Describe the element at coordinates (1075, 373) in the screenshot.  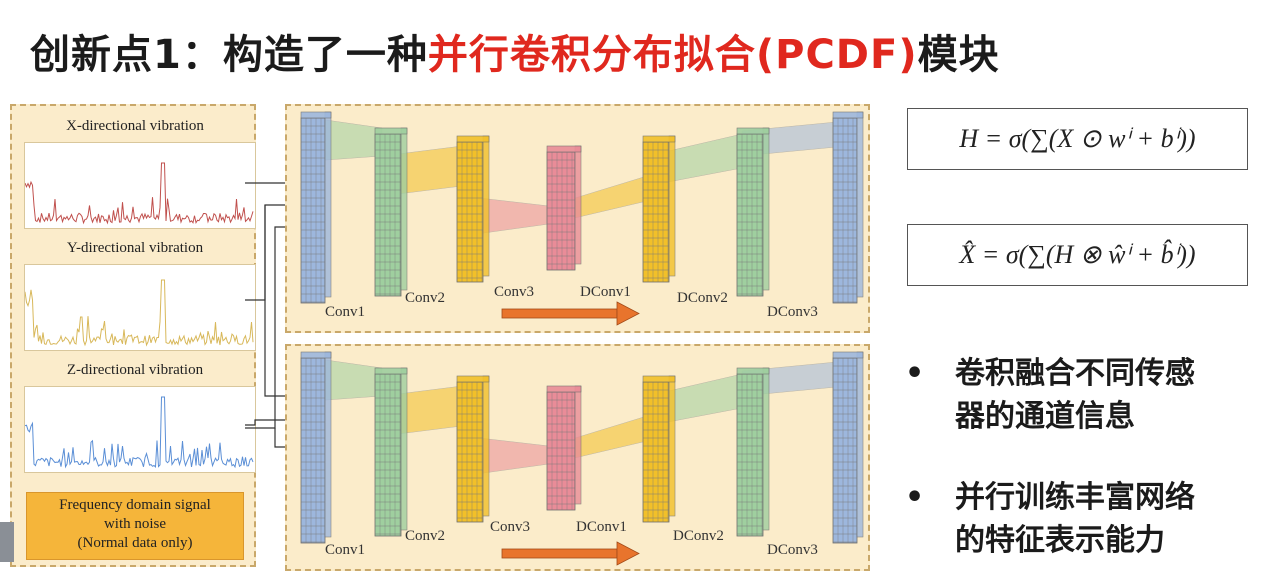
I see `bullet-1-line-1: 卷积融合不同传感` at that location.